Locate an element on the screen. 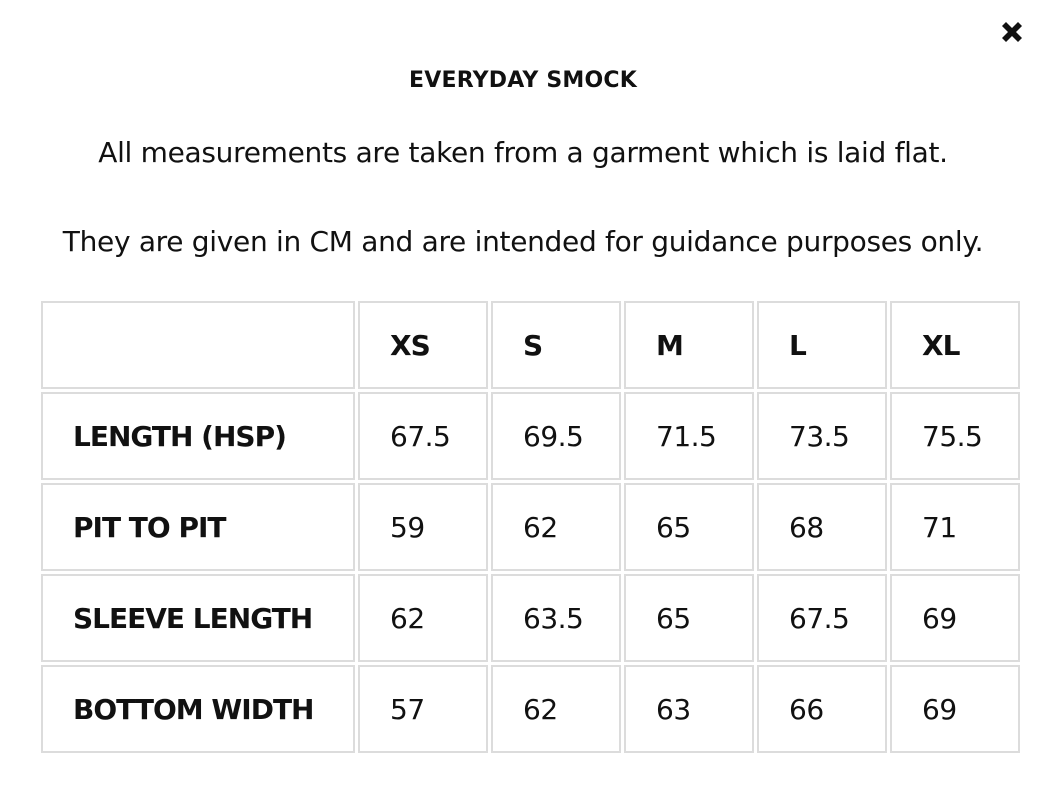 This screenshot has width=1046, height=792. table-head: XS S M L XL is located at coordinates (530, 345).